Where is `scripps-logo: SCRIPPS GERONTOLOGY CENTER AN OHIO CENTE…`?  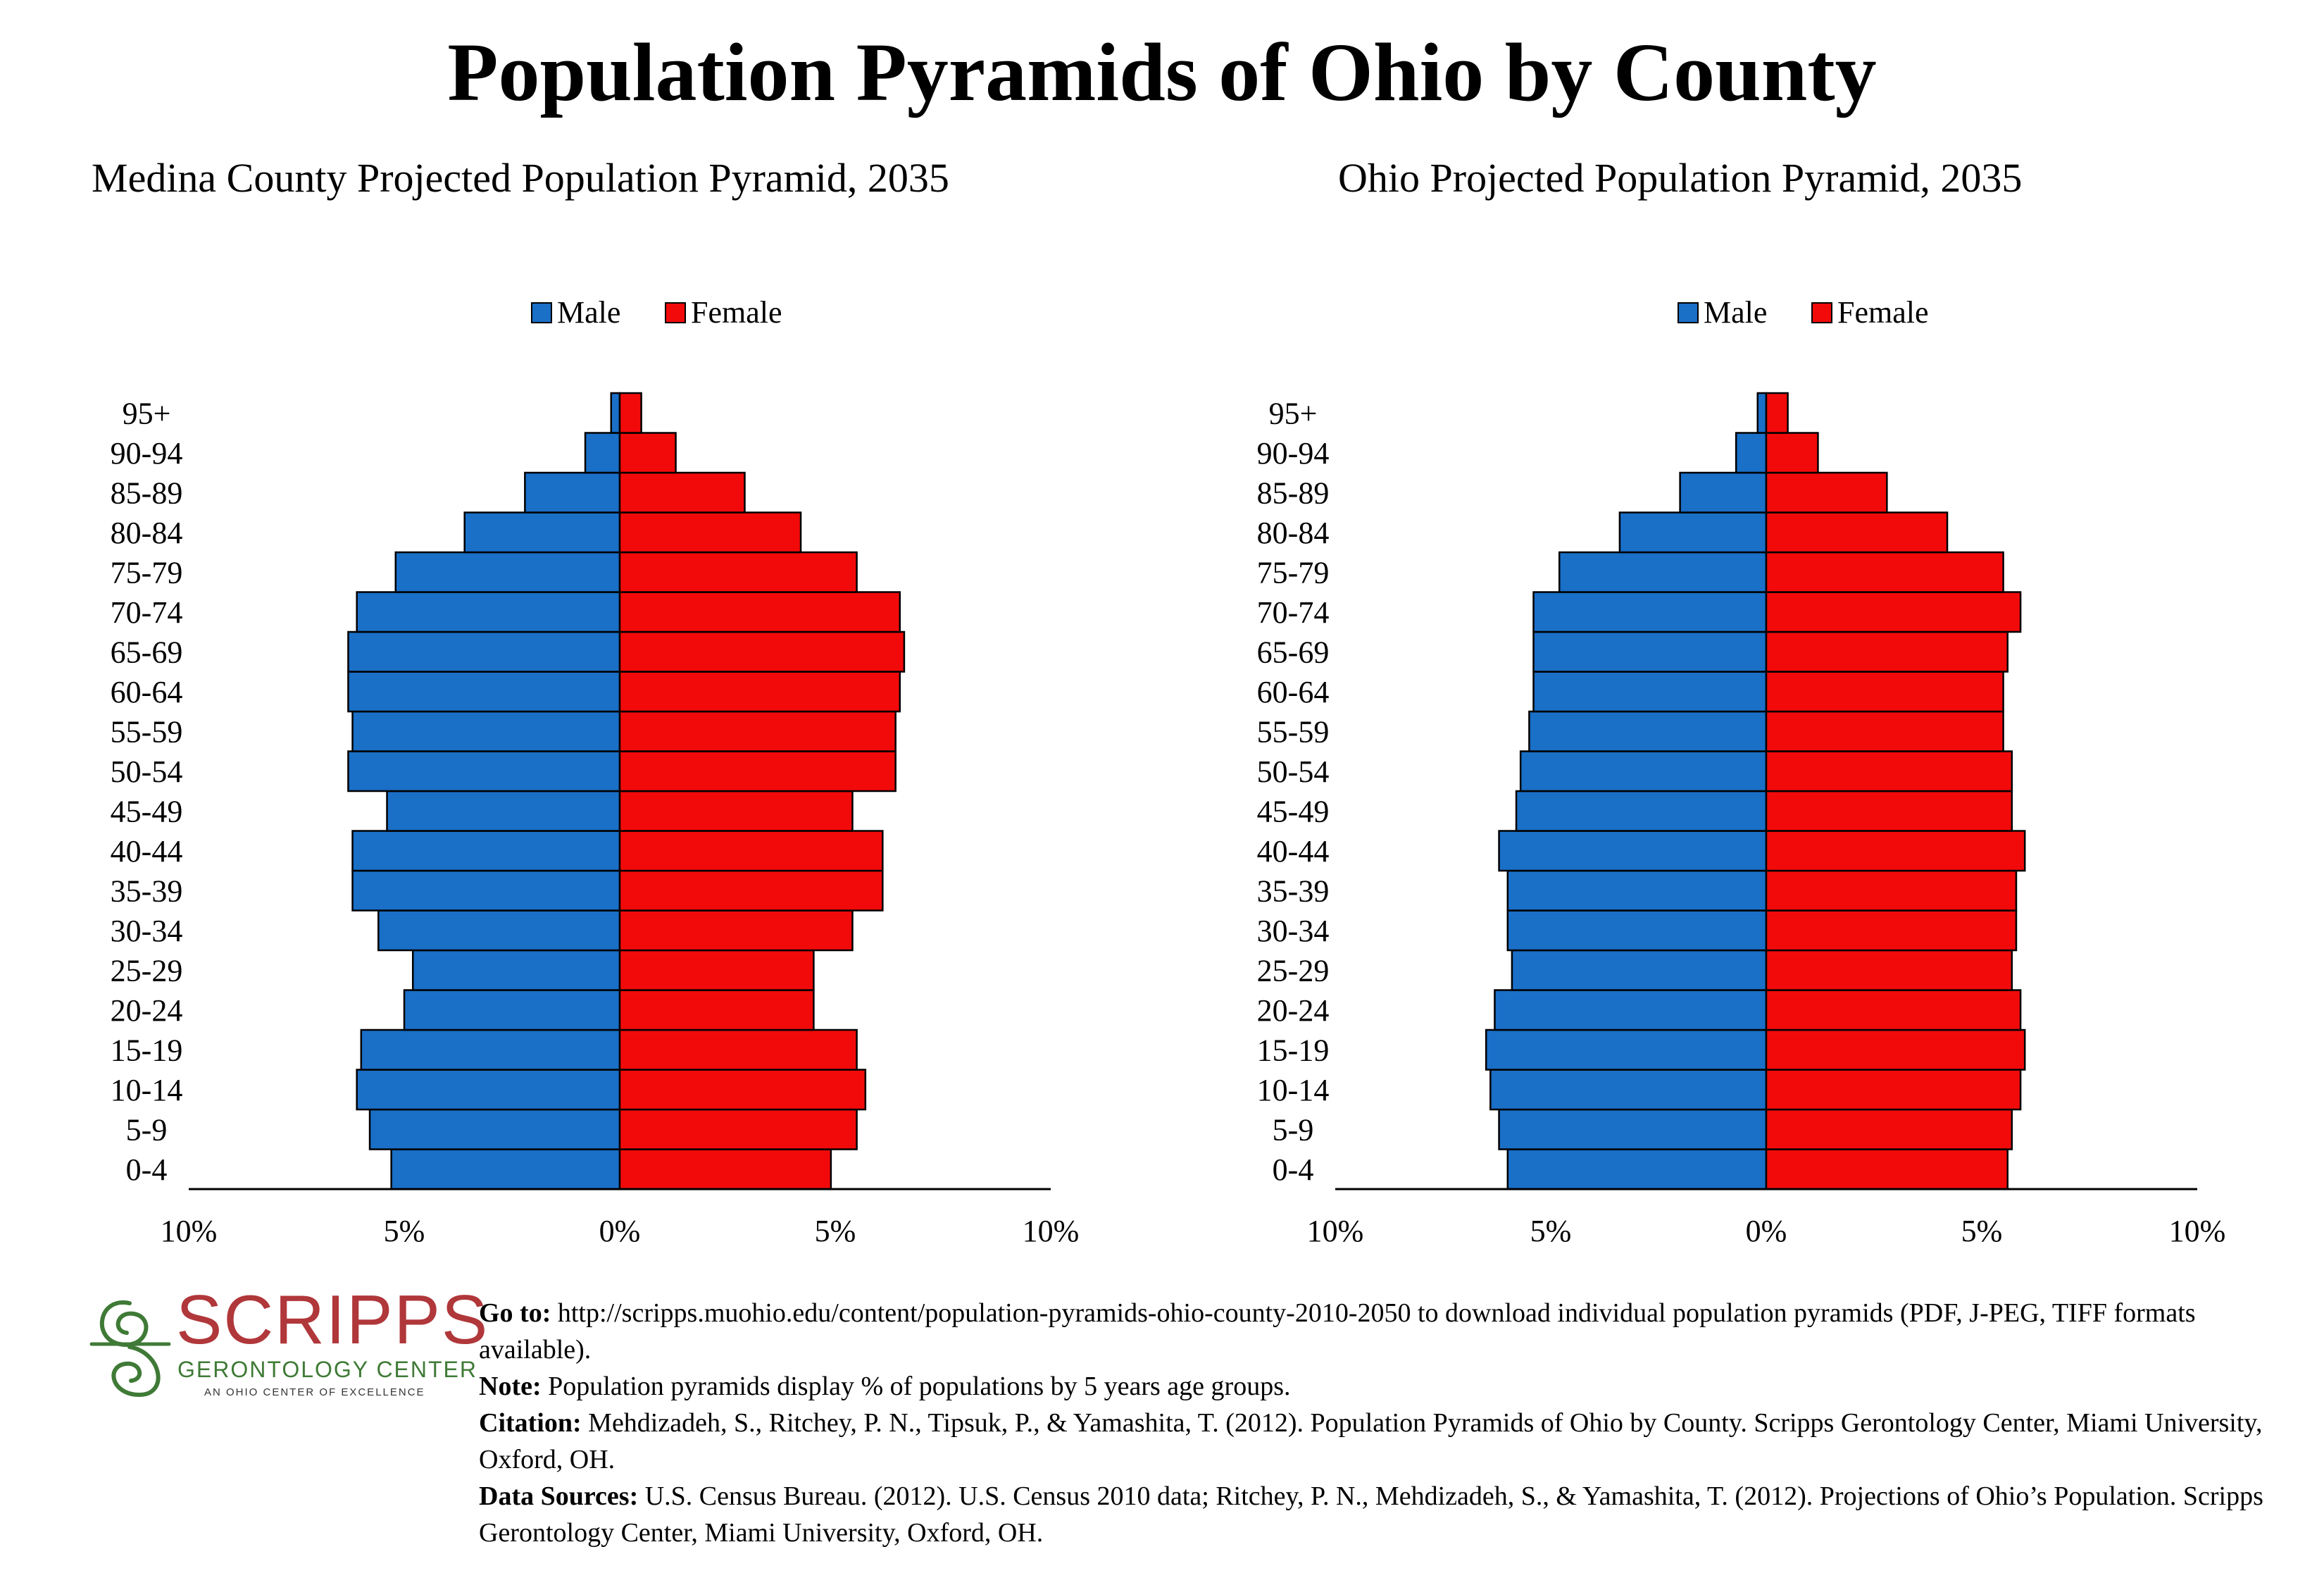 scripps-logo: SCRIPPS GERONTOLOGY CENTER AN OHIO CENTE… is located at coordinates (286, 1343).